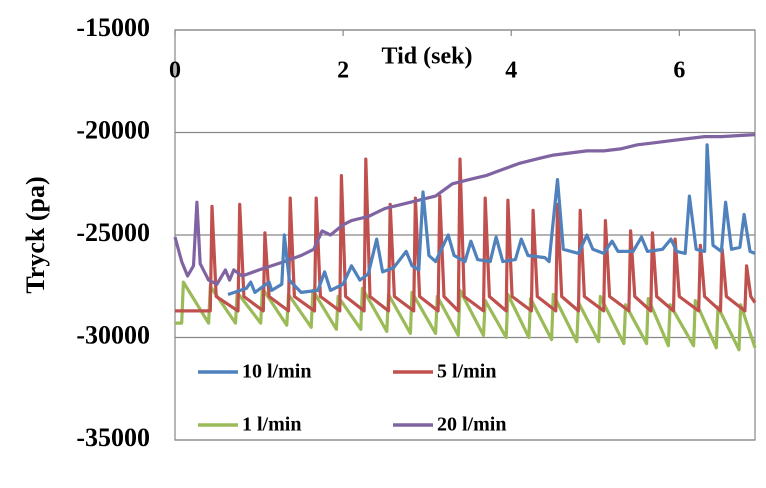 The width and height of the screenshot is (766, 488). What do you see at coordinates (113, 334) in the screenshot?
I see `y-tick-label: -30000` at bounding box center [113, 334].